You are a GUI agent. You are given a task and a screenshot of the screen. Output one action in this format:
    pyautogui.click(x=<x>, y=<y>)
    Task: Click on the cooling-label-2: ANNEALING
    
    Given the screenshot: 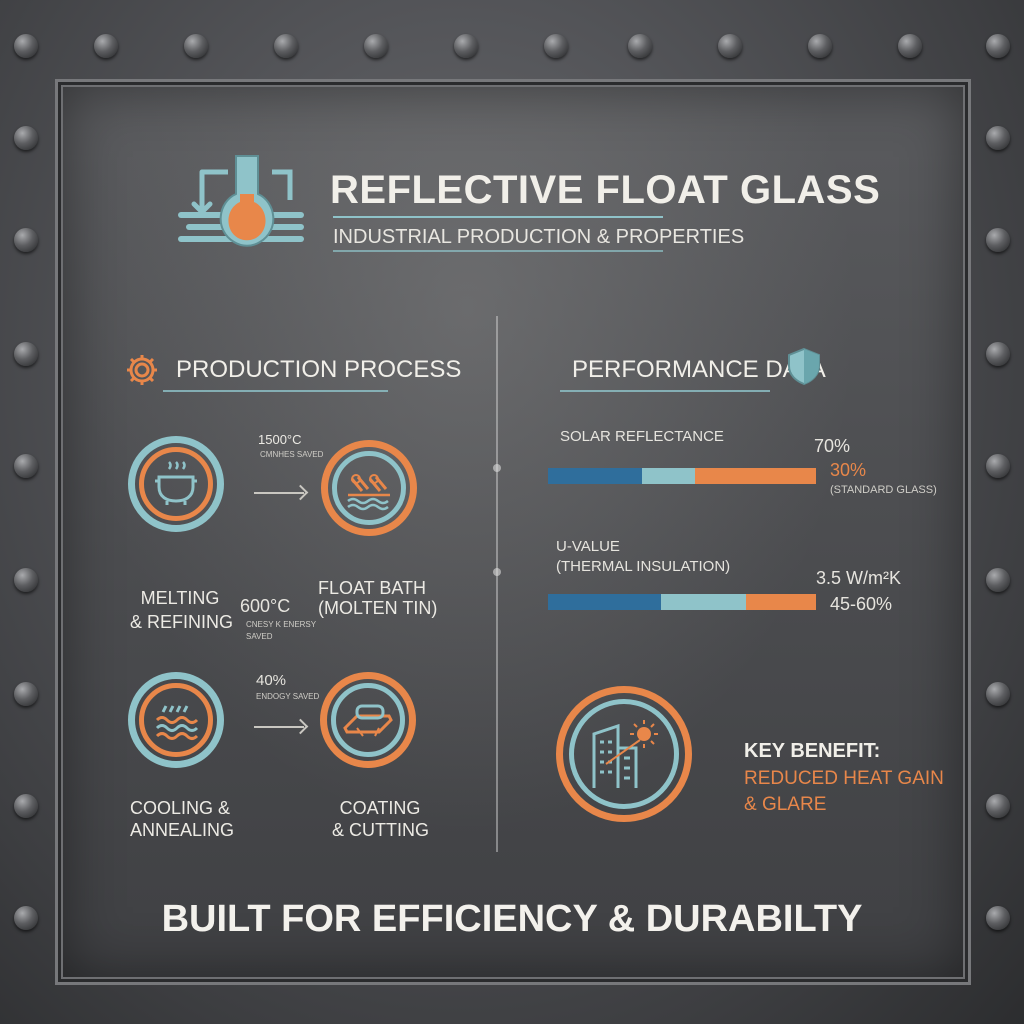 What is the action you would take?
    pyautogui.click(x=182, y=830)
    